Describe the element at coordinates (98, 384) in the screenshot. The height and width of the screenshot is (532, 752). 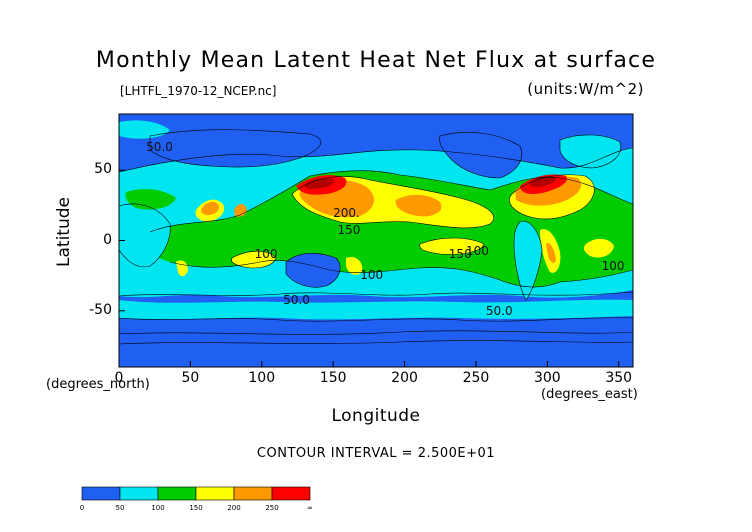
I see `y-axis-unit: (degrees_north)` at that location.